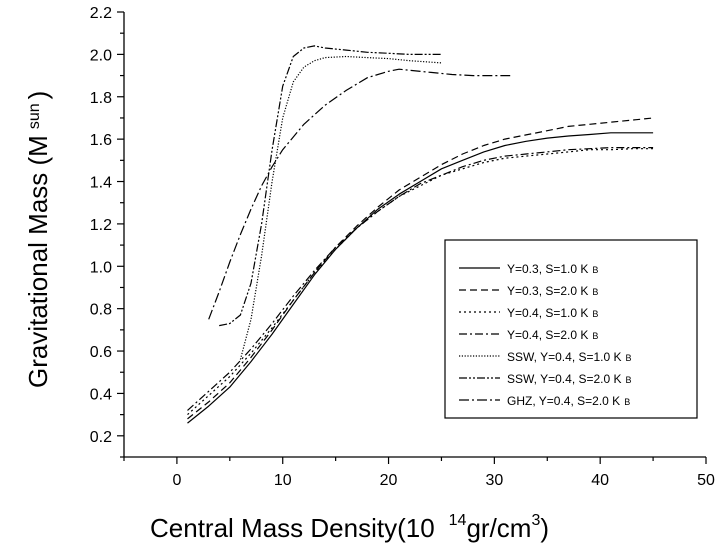  Describe the element at coordinates (494, 480) in the screenshot. I see `x-tick-label: 30` at that location.